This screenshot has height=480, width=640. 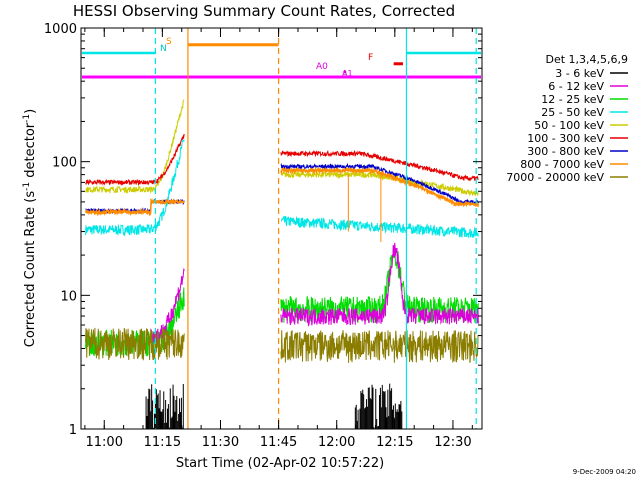 What do you see at coordinates (280, 463) in the screenshot?
I see `x-axis-label: Start Time (02-Apr-02 10:57:22)` at bounding box center [280, 463].